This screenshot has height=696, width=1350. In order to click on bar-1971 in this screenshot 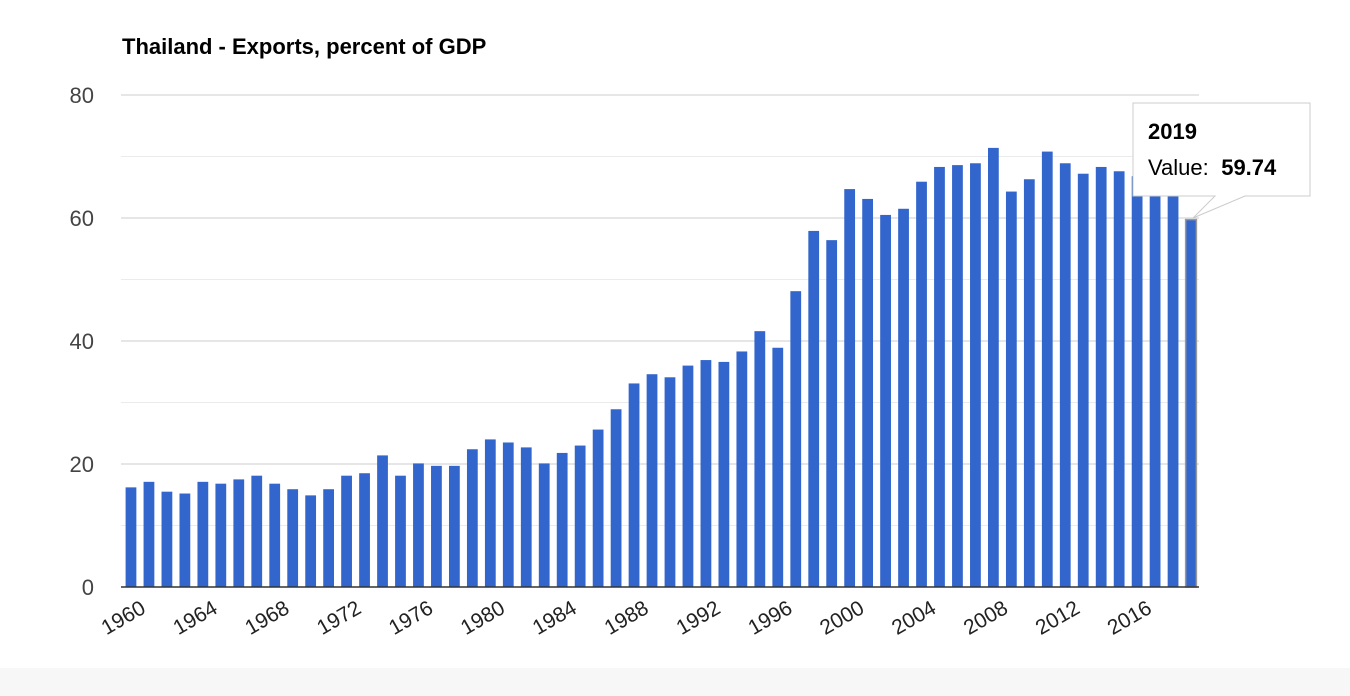, I will do `click(329, 538)`.